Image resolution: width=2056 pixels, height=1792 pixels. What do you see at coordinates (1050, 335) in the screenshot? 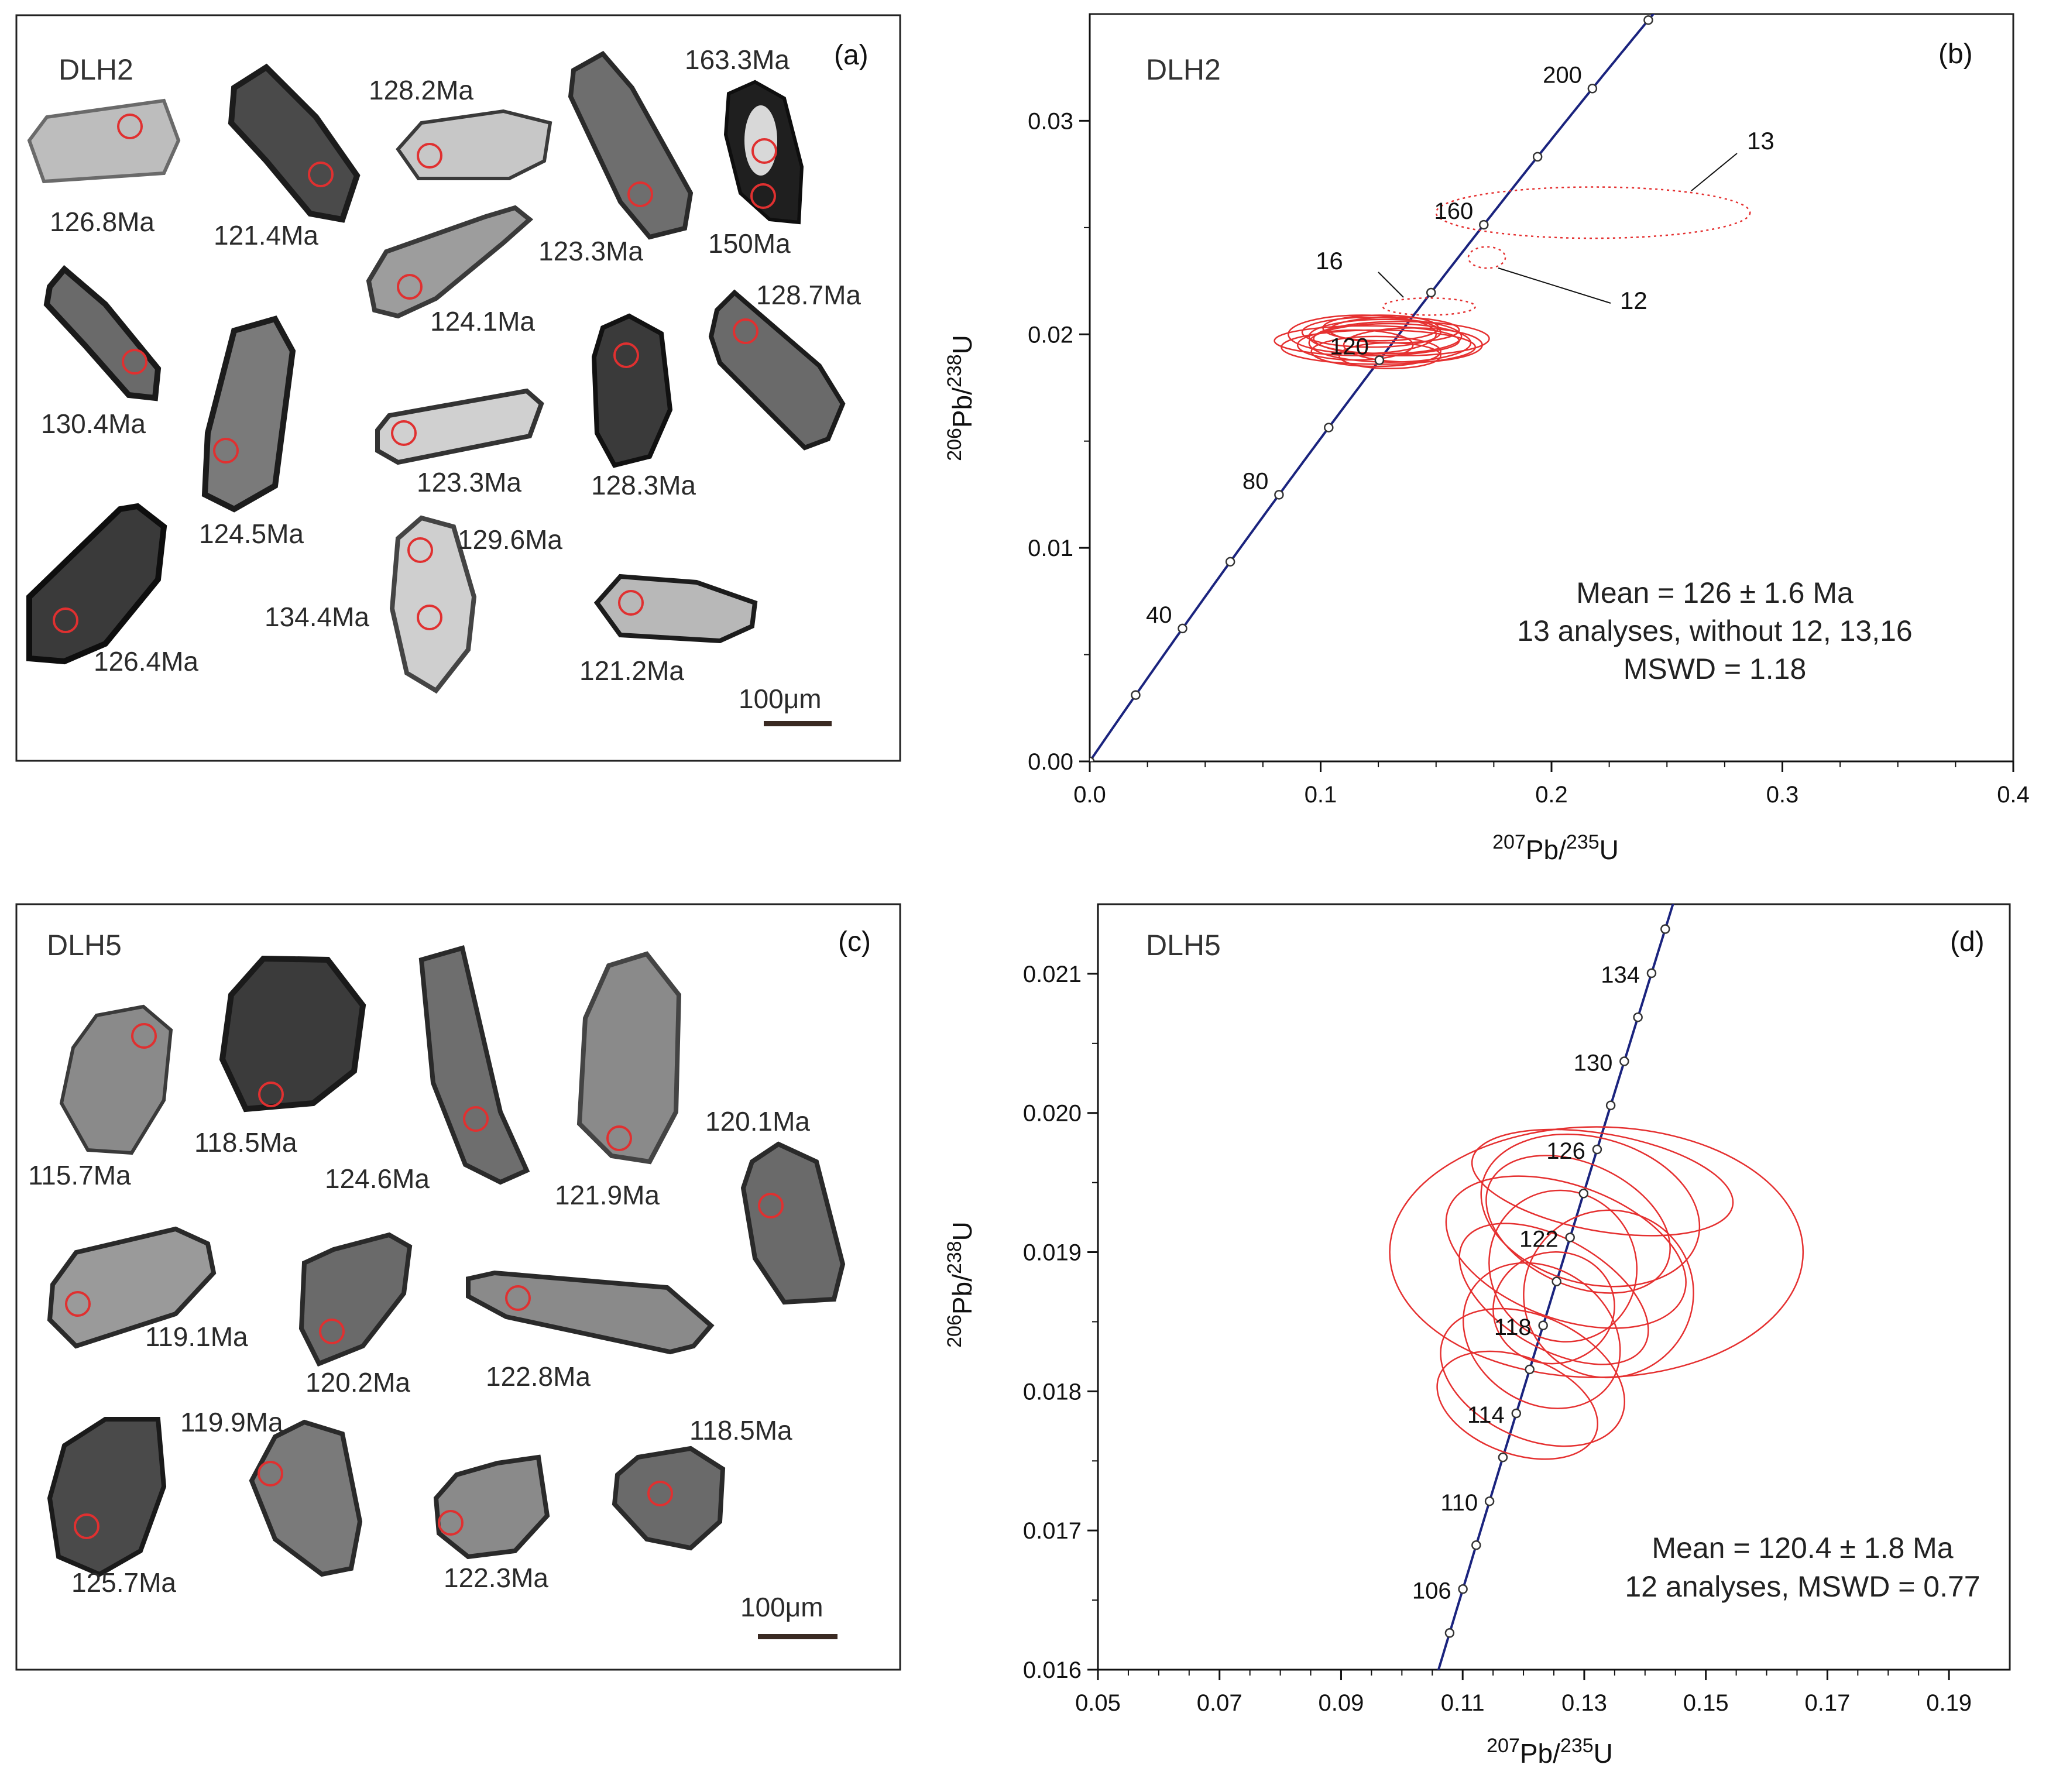
I see `y-tick-label: 0.02` at bounding box center [1050, 335].